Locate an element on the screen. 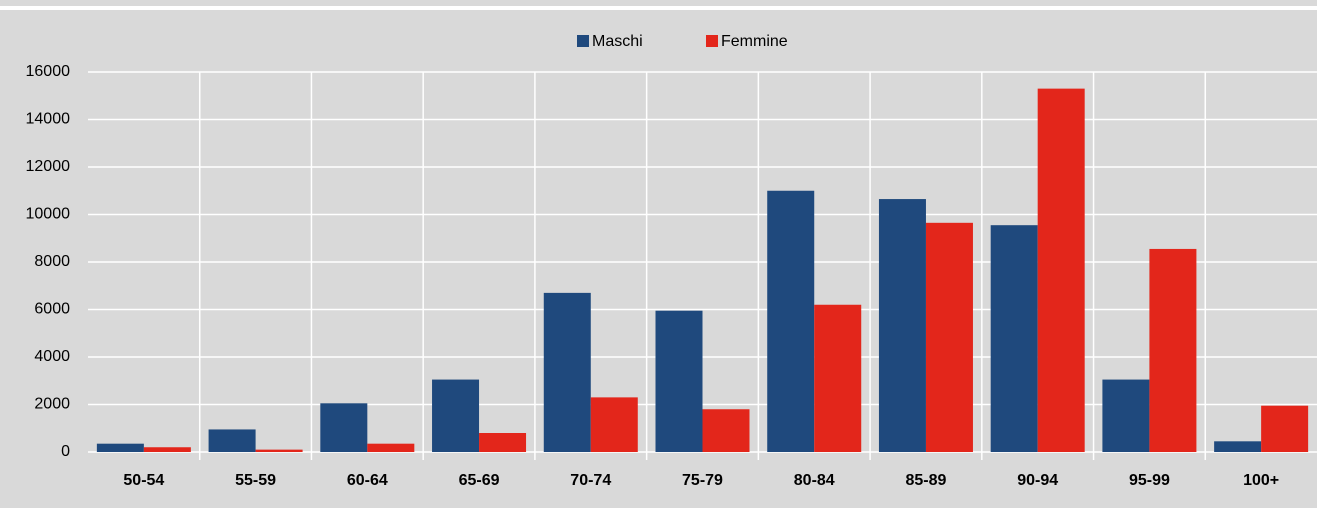  x-tick-label: 80-84 is located at coordinates (814, 480).